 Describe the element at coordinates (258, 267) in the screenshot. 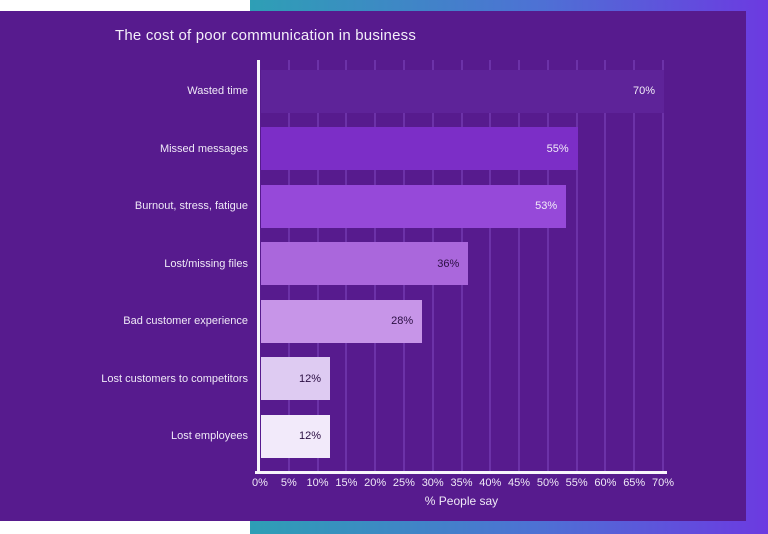

I see `y-axis-line` at that location.